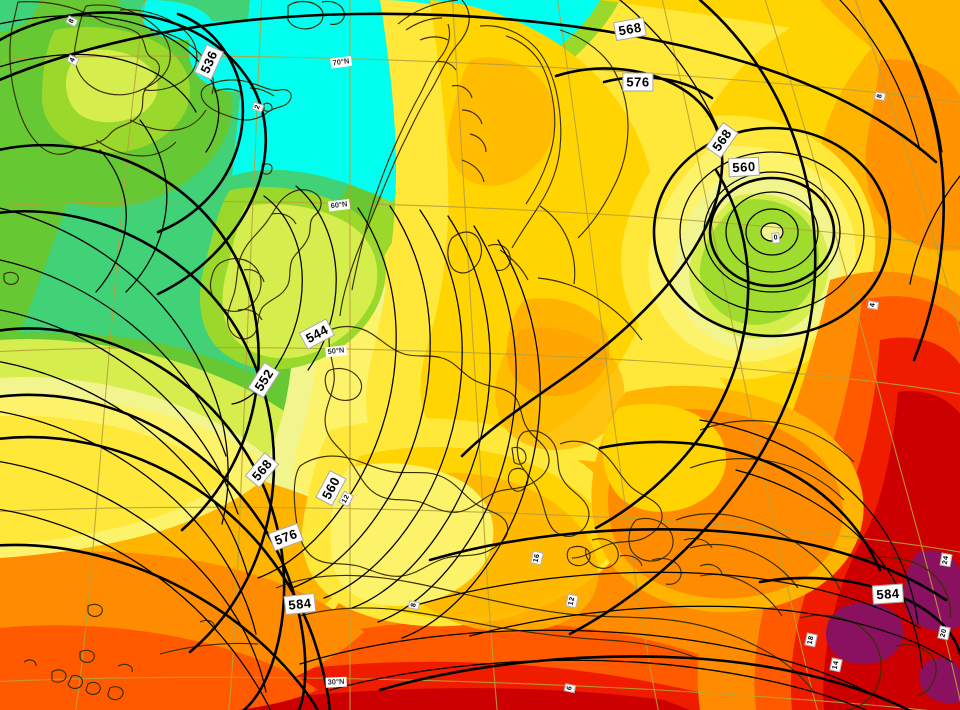 This screenshot has width=960, height=710. I want to click on contour-label: 576, so click(638, 82).